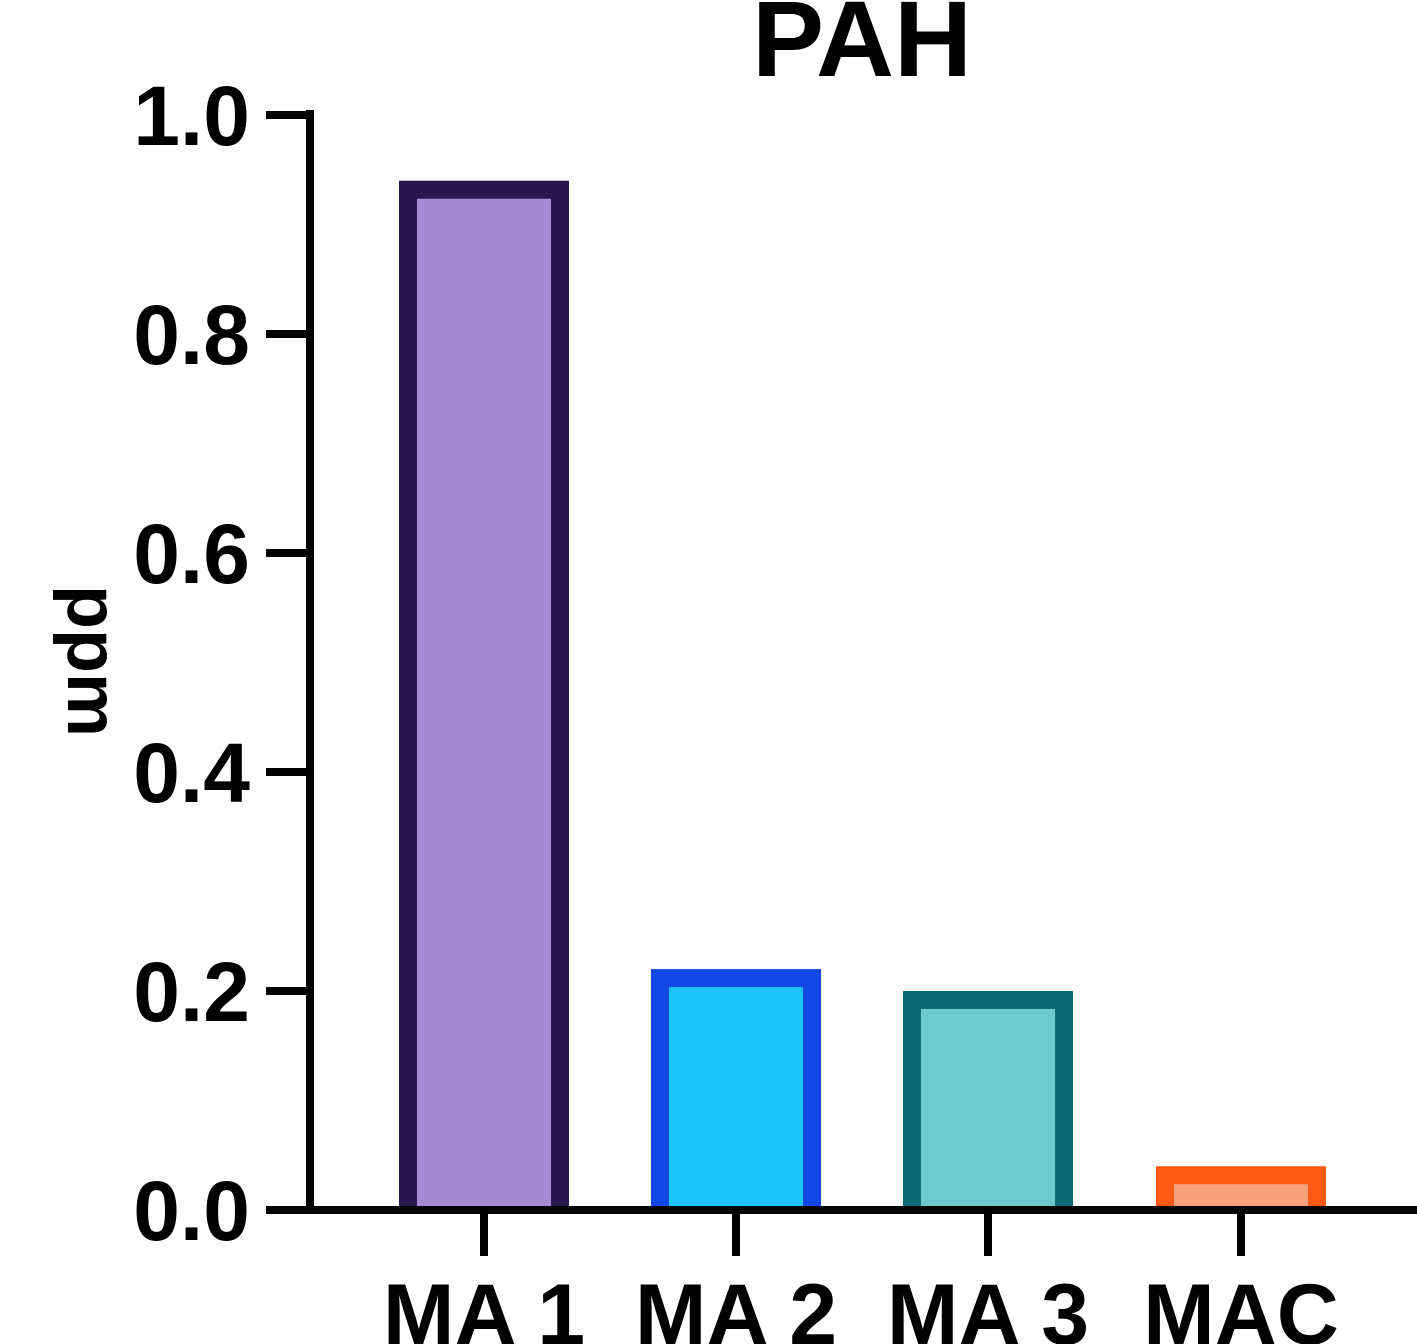 The image size is (1417, 1344). Describe the element at coordinates (1241, 1197) in the screenshot. I see `bar-fill-mac` at that location.